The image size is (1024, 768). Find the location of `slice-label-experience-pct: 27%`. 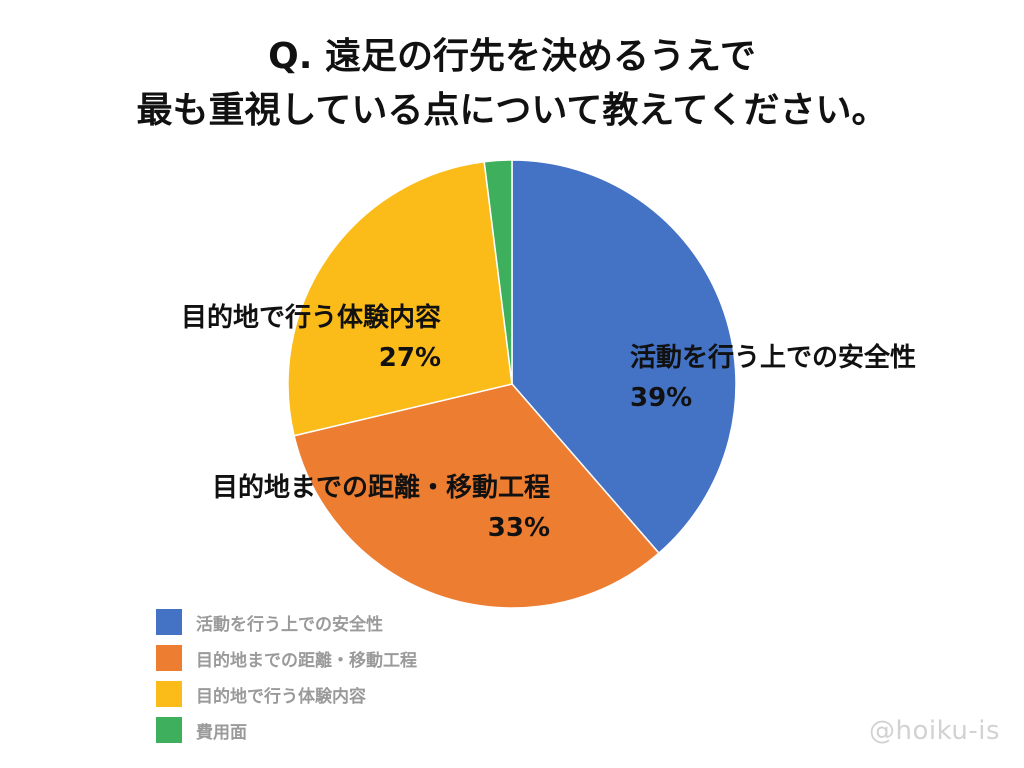

slice-label-experience-pct: 27% is located at coordinates (409, 358).